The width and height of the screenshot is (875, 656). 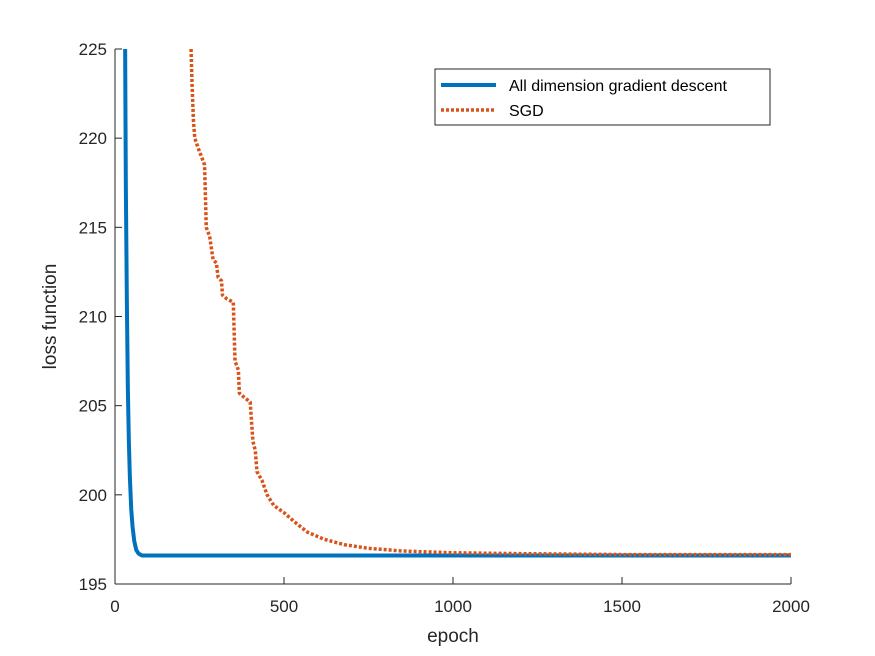 I want to click on y-tick-label: 200, so click(x=93, y=495).